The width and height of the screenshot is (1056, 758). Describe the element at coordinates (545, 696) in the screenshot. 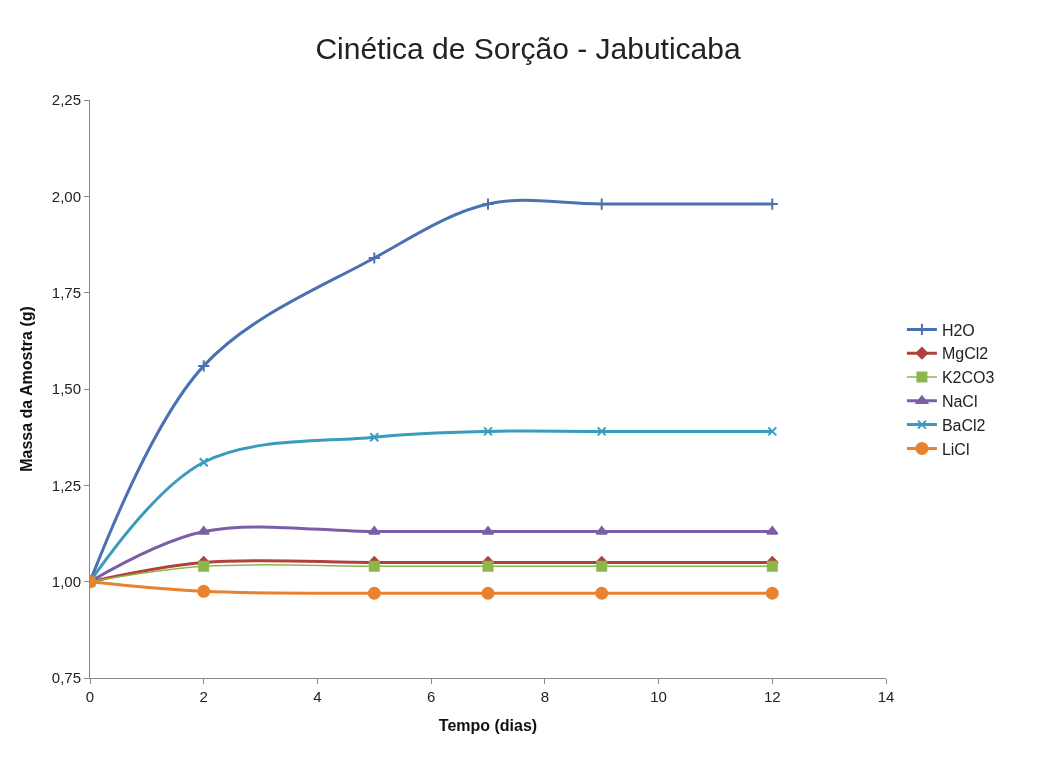

I see `x-tick-label: 8` at that location.